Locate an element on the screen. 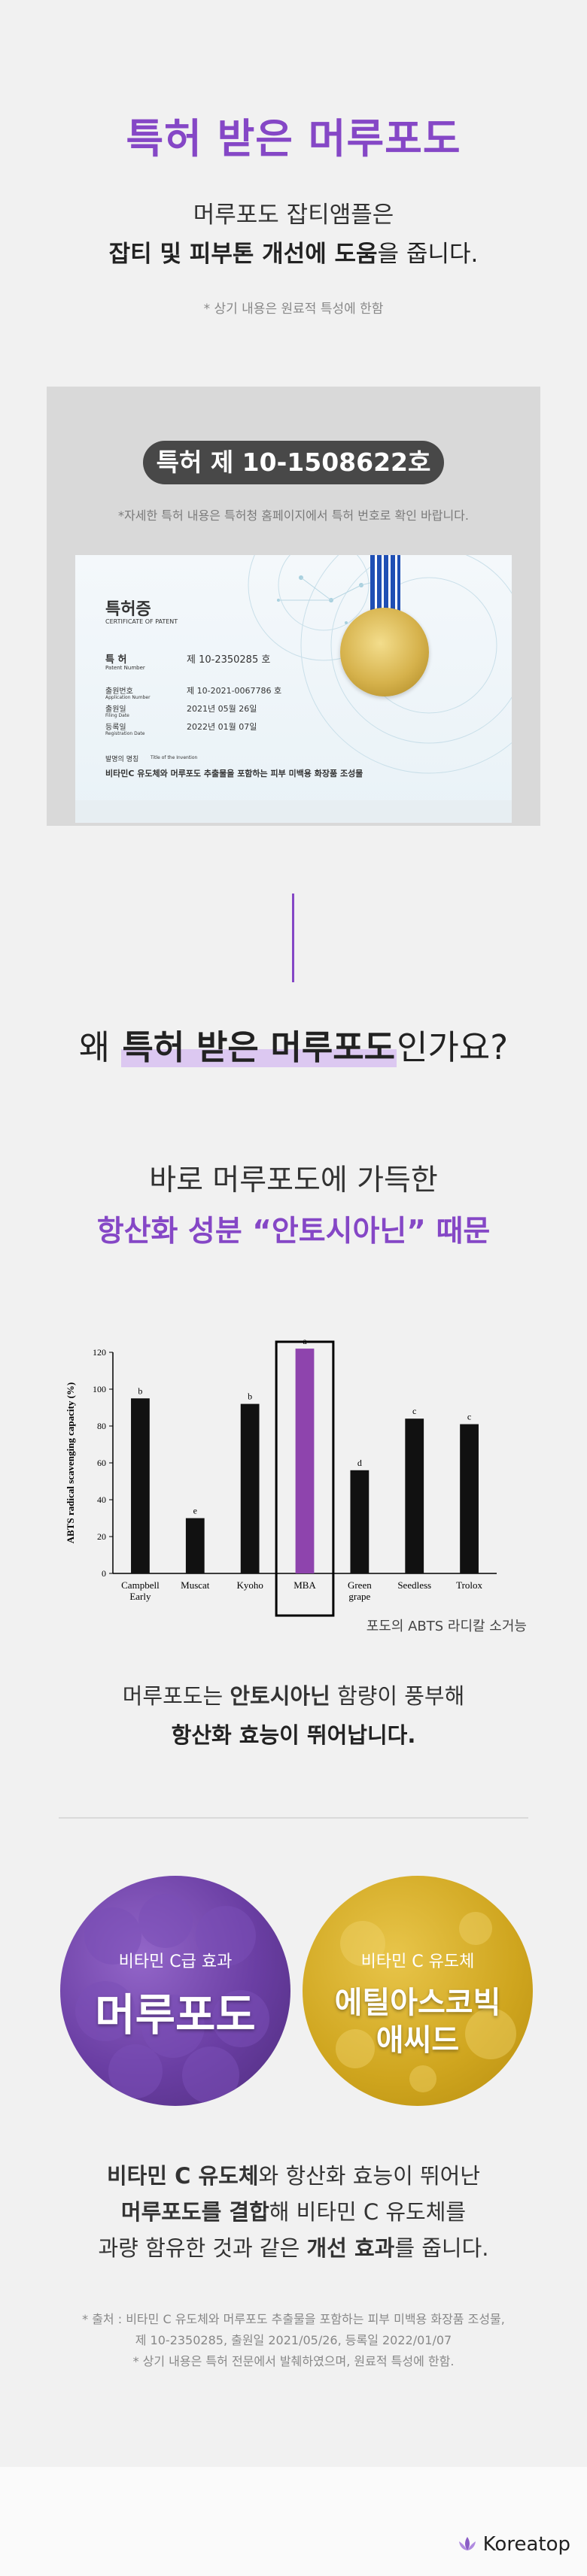 The height and width of the screenshot is (2576, 587). x-category-label: Campbell is located at coordinates (140, 1585).